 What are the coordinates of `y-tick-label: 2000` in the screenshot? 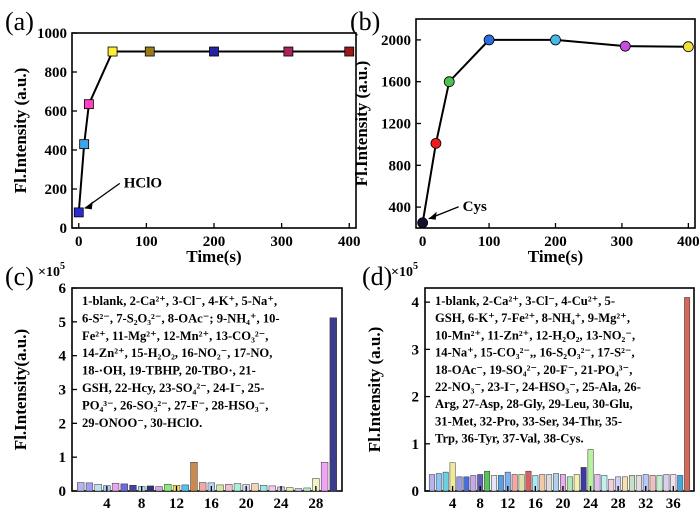 It's located at (396, 41).